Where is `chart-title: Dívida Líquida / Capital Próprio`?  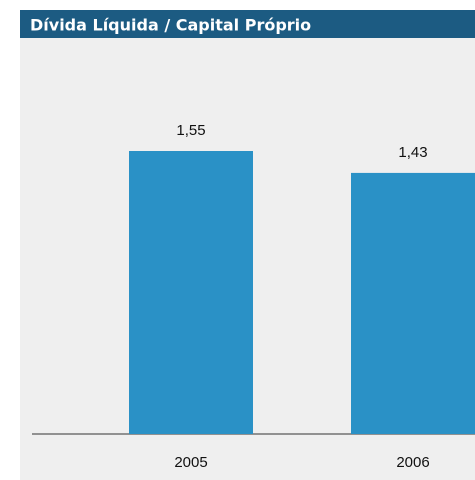 chart-title: Dívida Líquida / Capital Próprio is located at coordinates (170, 25).